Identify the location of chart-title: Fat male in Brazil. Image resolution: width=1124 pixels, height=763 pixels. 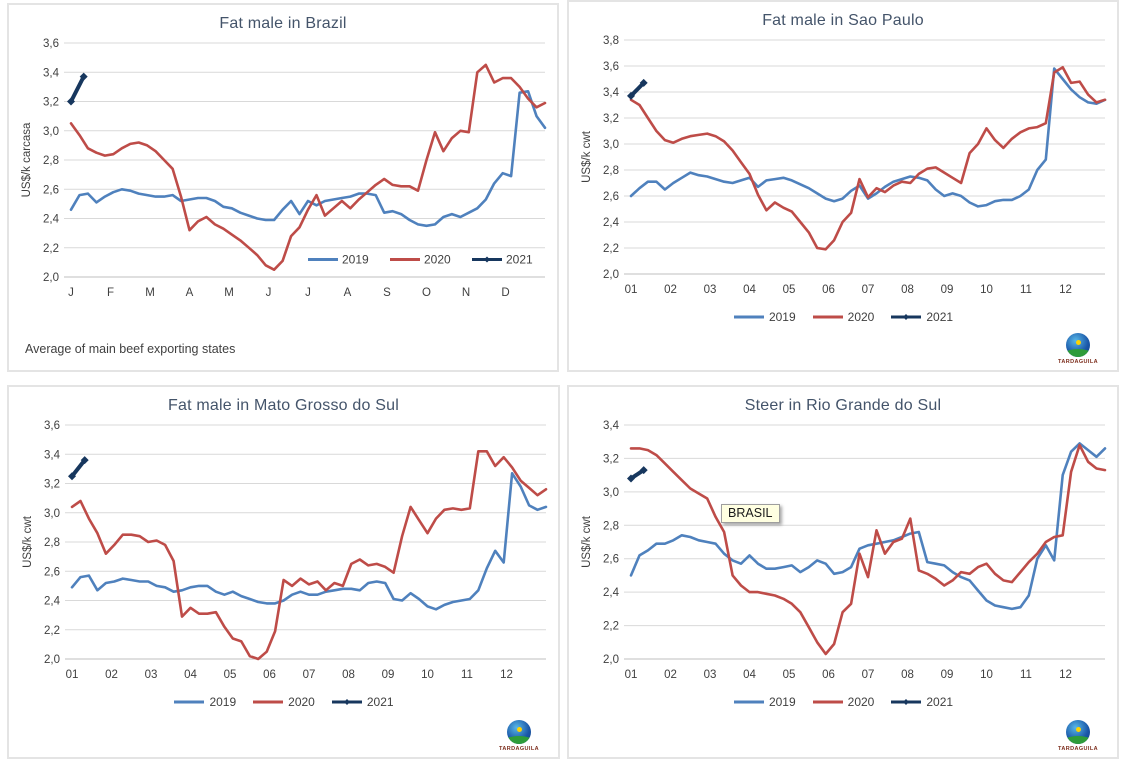
(283, 23).